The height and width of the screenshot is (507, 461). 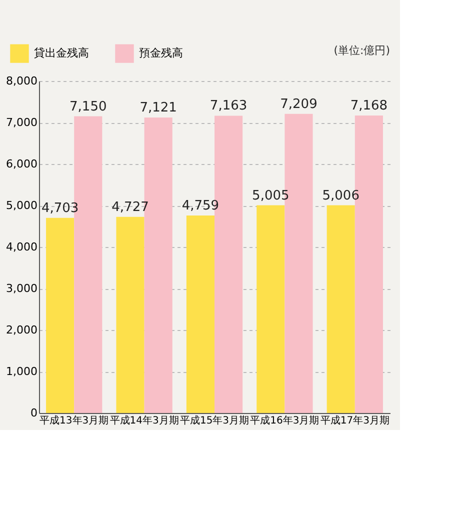 What do you see at coordinates (61, 53) in the screenshot?
I see `legend-label: 貸出金残高` at bounding box center [61, 53].